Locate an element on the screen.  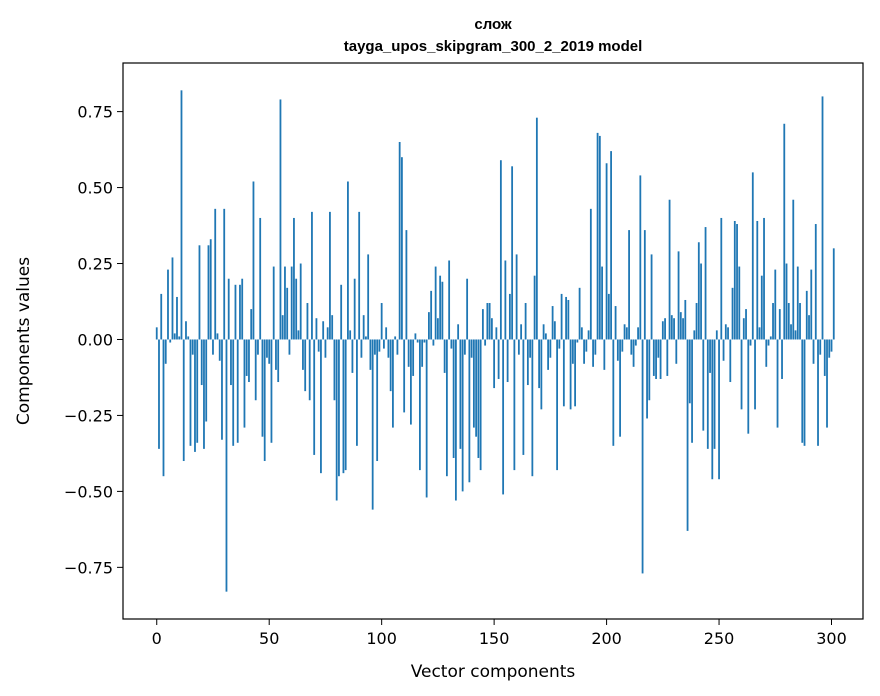
y-axis-ticks: 0.75 0.50 0.25 0.00 −0.25 −0.50 −0.75 is located at coordinates (93, 340).